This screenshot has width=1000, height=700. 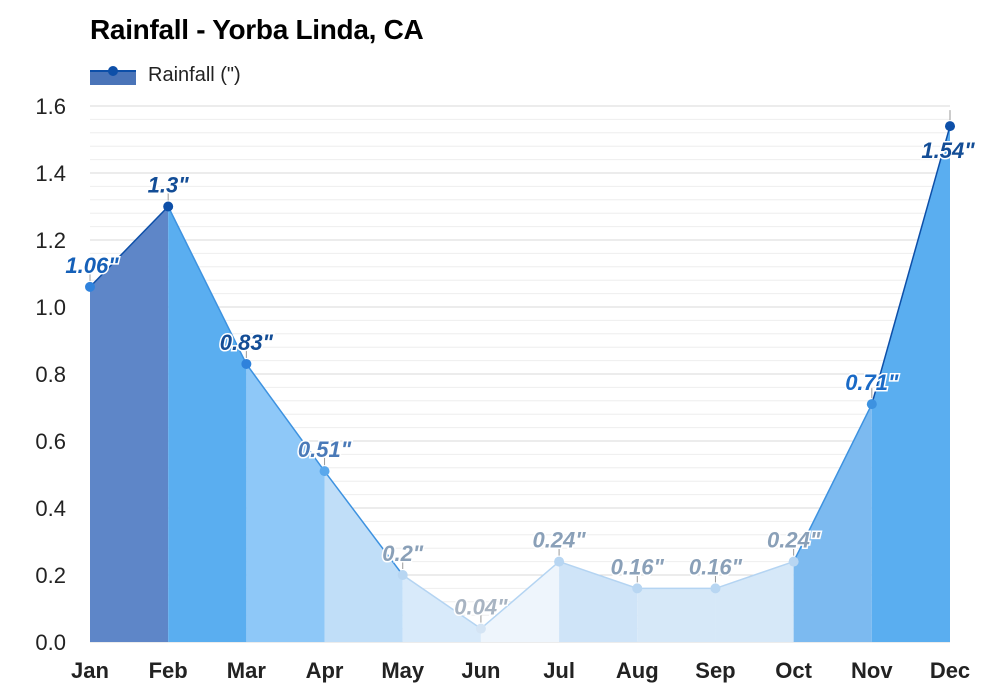 I want to click on area-segment-jun, so click(x=520, y=601).